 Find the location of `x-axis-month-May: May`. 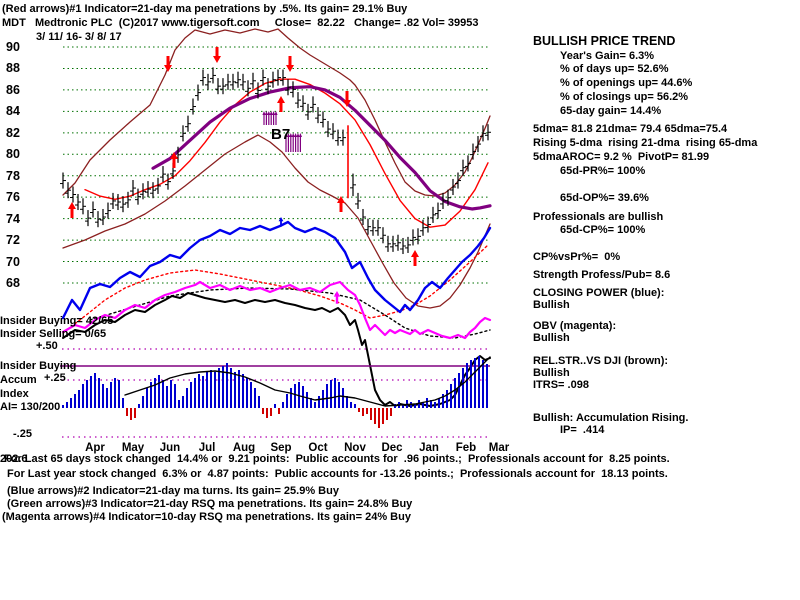

x-axis-month-May: May is located at coordinates (133, 448).